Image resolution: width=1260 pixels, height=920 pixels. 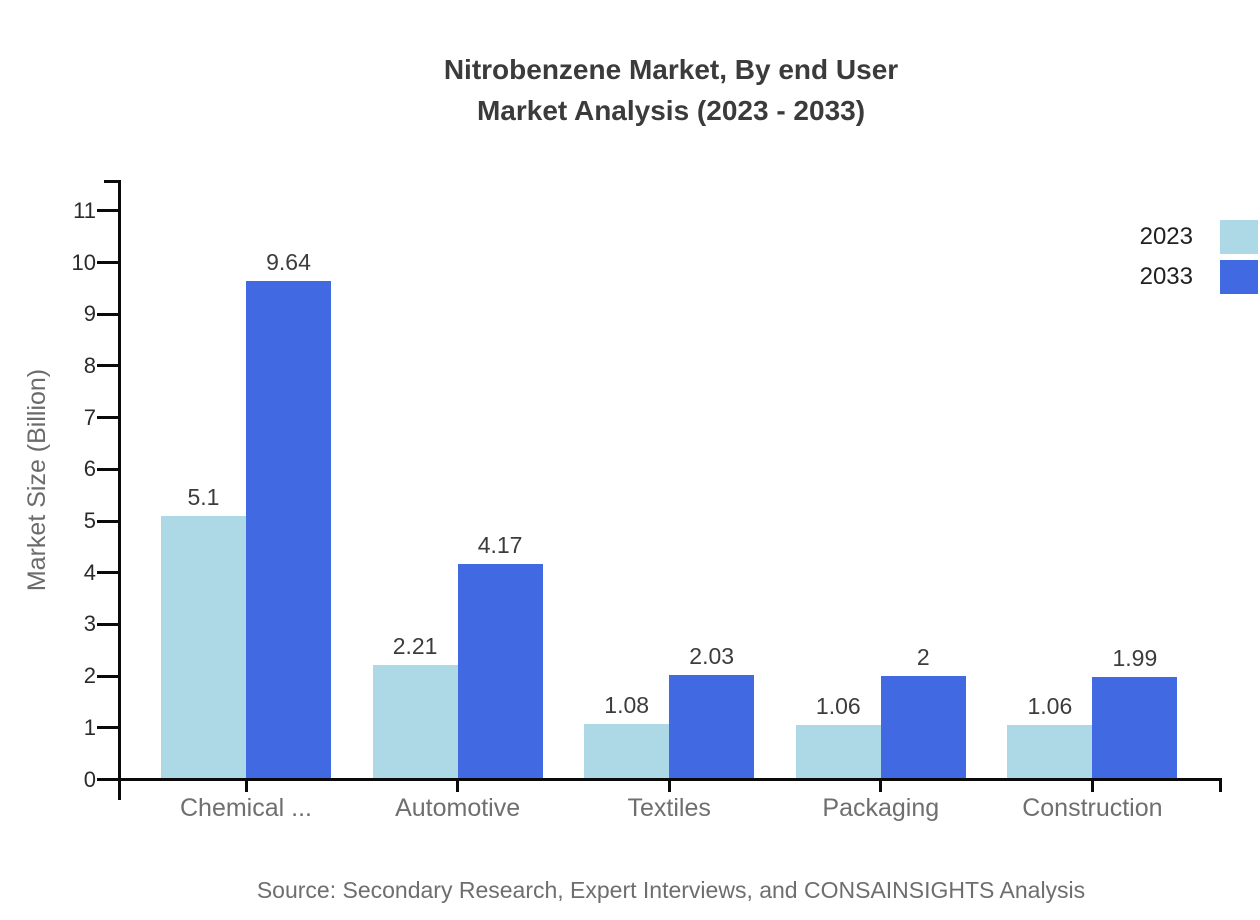 What do you see at coordinates (1166, 236) in the screenshot?
I see `legend-label-2023: 2023` at bounding box center [1166, 236].